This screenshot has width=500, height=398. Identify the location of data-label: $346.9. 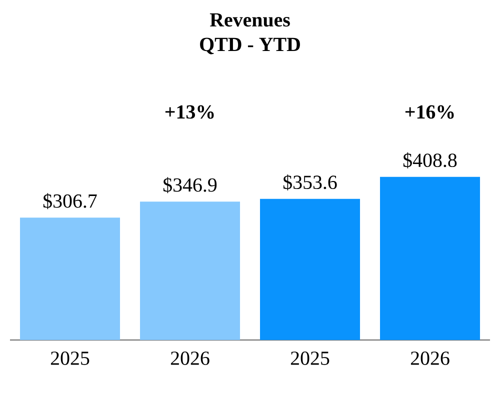
(190, 185).